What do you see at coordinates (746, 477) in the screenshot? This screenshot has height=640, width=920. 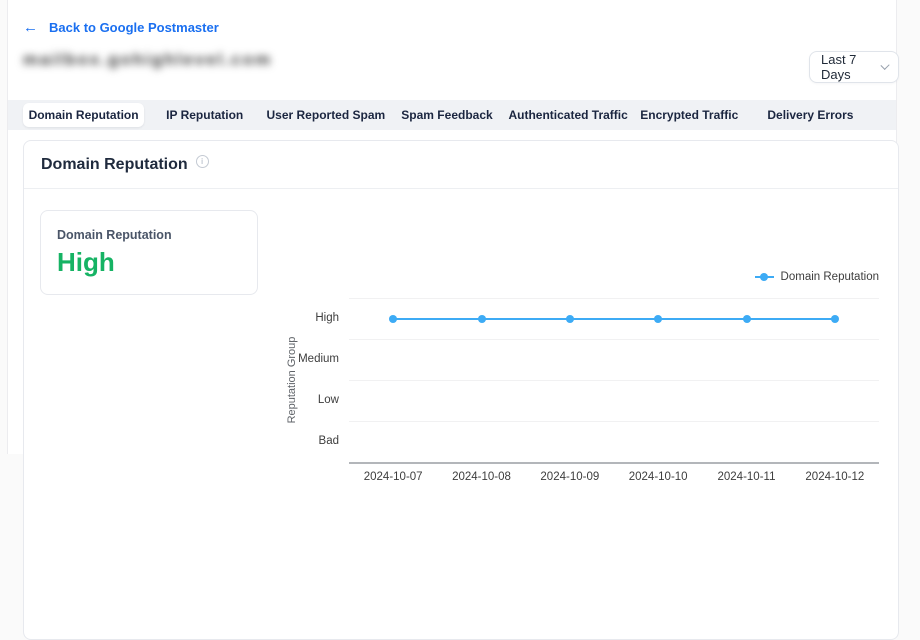 I see `x-axis-tick-label: 2024-10-11` at bounding box center [746, 477].